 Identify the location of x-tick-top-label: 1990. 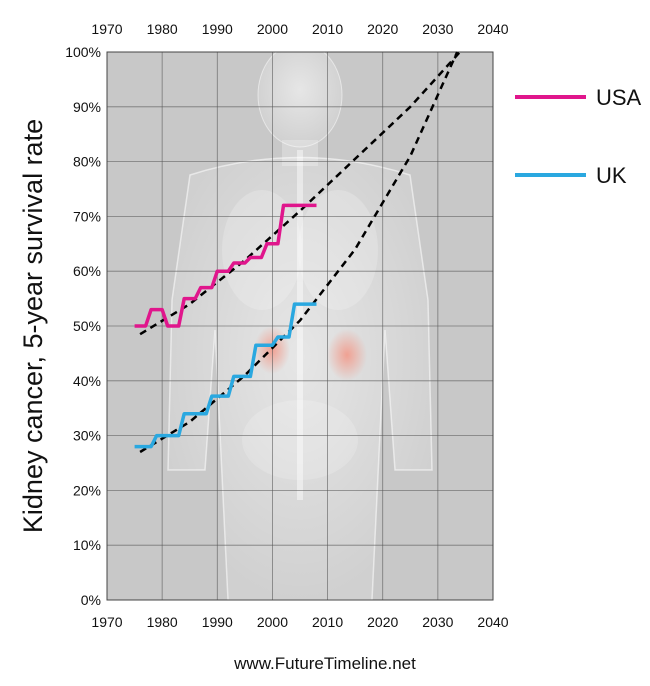
(217, 29).